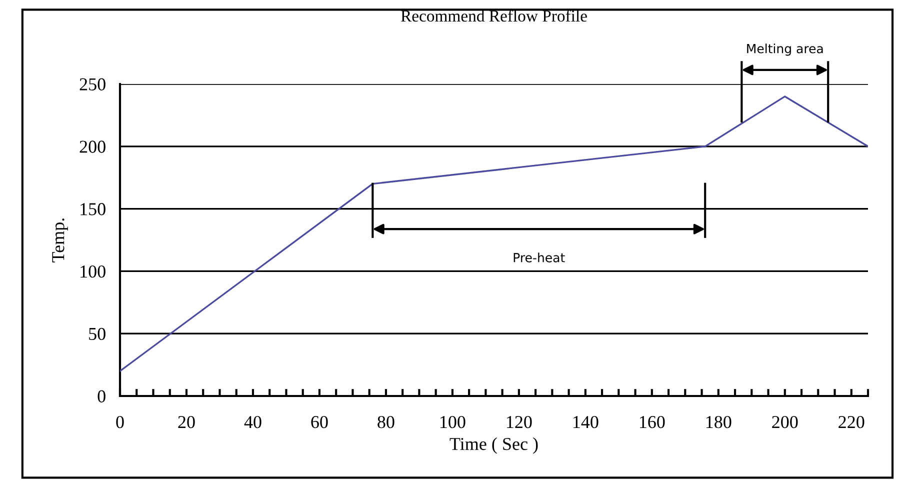 This screenshot has width=897, height=485. Describe the element at coordinates (493, 16) in the screenshot. I see `chart-title: Recommend Reflow Profile` at that location.